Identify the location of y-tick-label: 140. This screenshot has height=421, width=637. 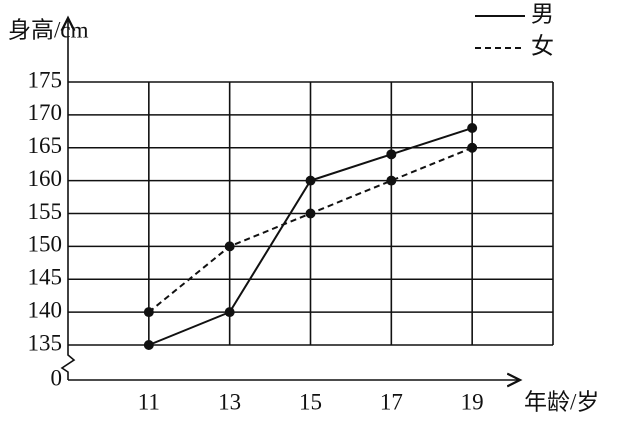
(45, 309).